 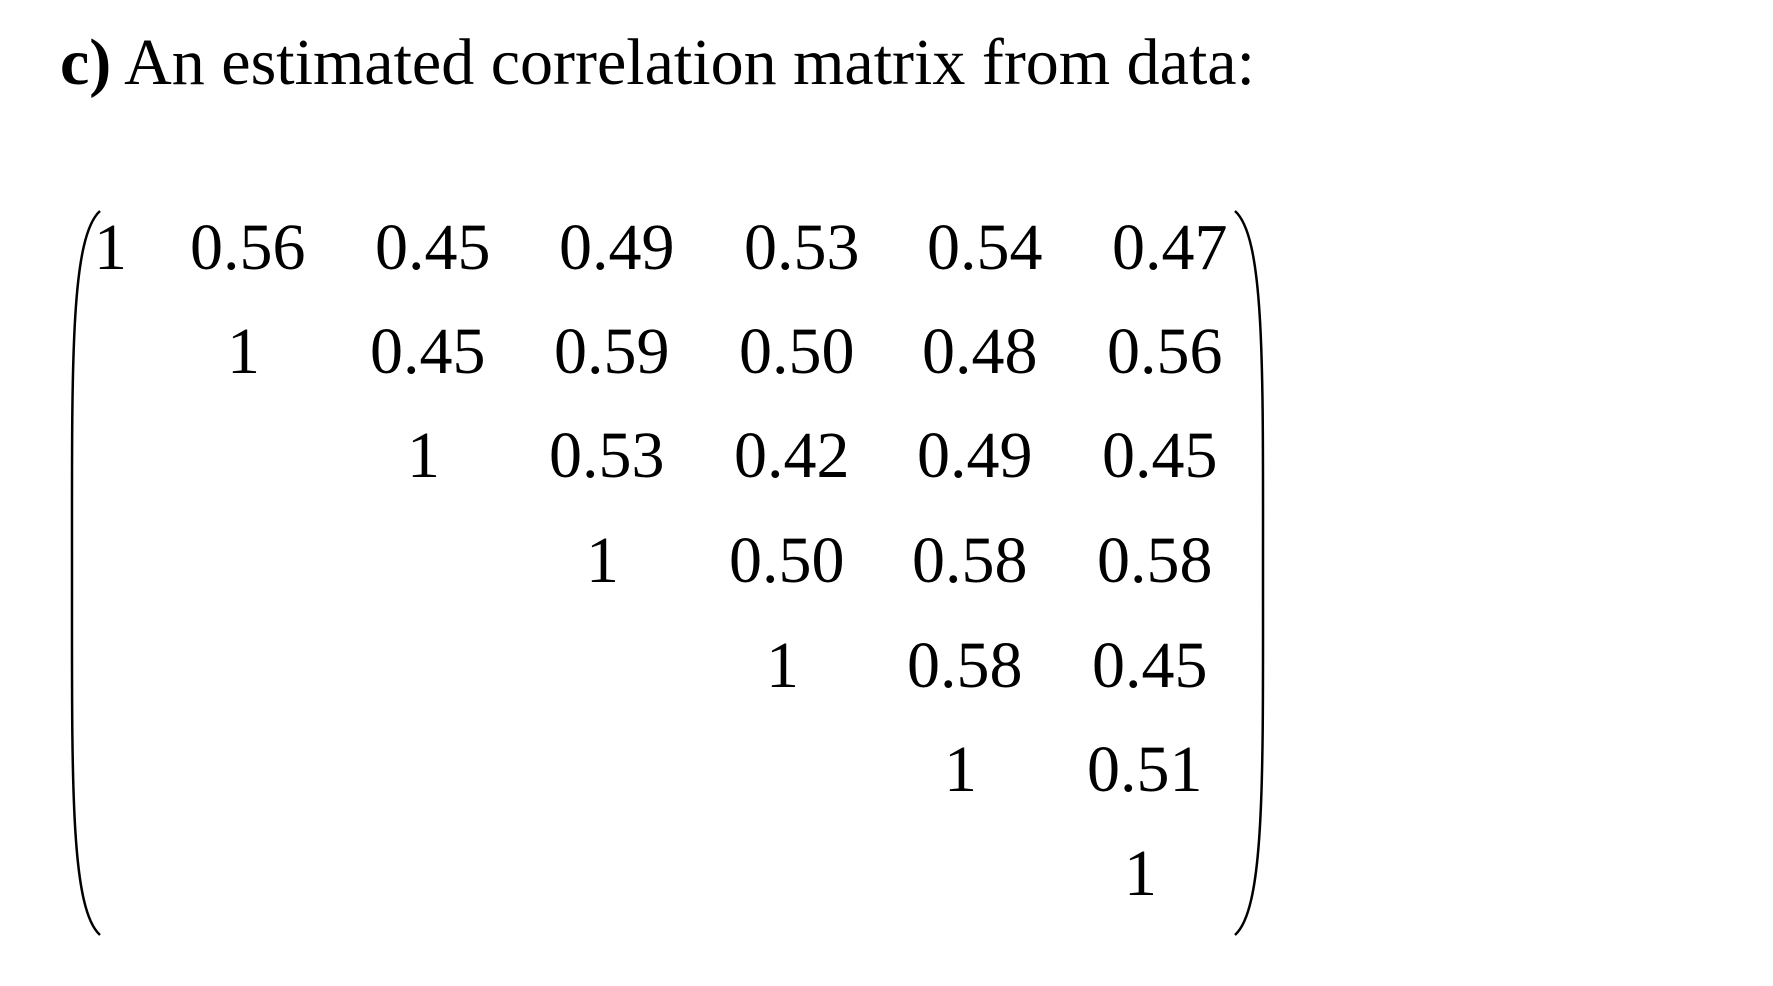 I want to click on matrix-cell: 0.54, so click(x=985, y=247).